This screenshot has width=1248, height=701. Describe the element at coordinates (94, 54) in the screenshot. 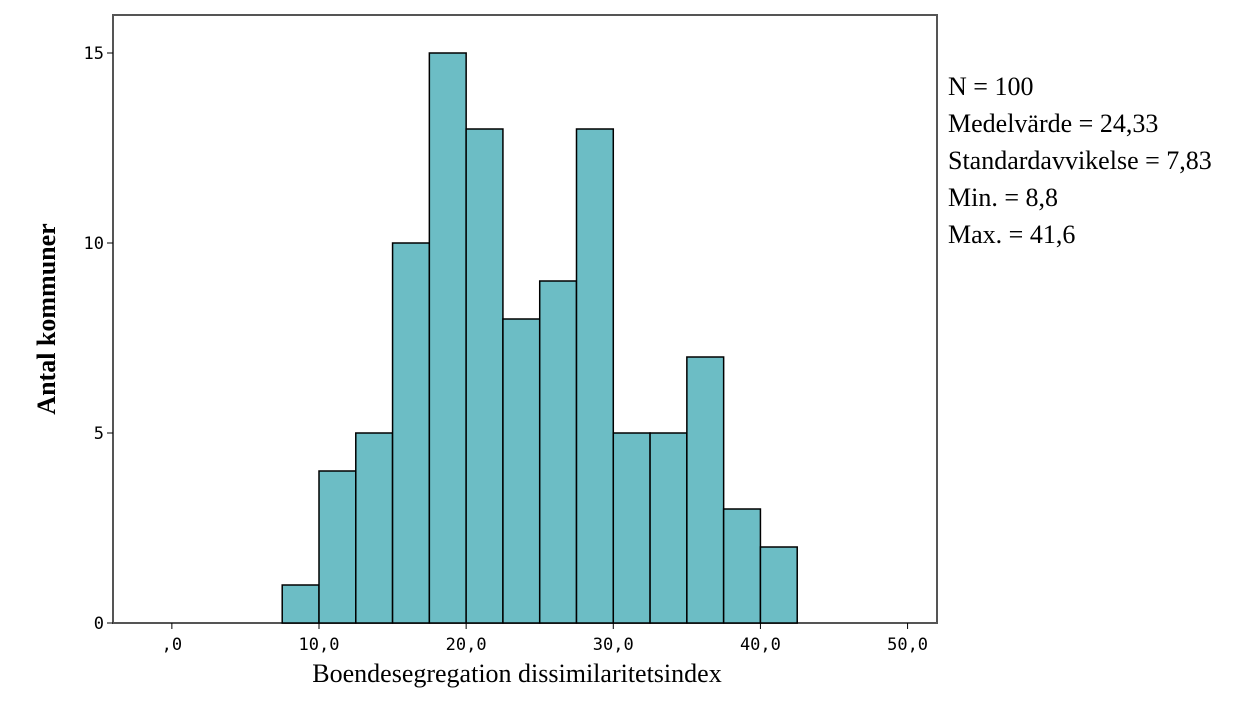

I see `y-tick-label-3: 15` at that location.